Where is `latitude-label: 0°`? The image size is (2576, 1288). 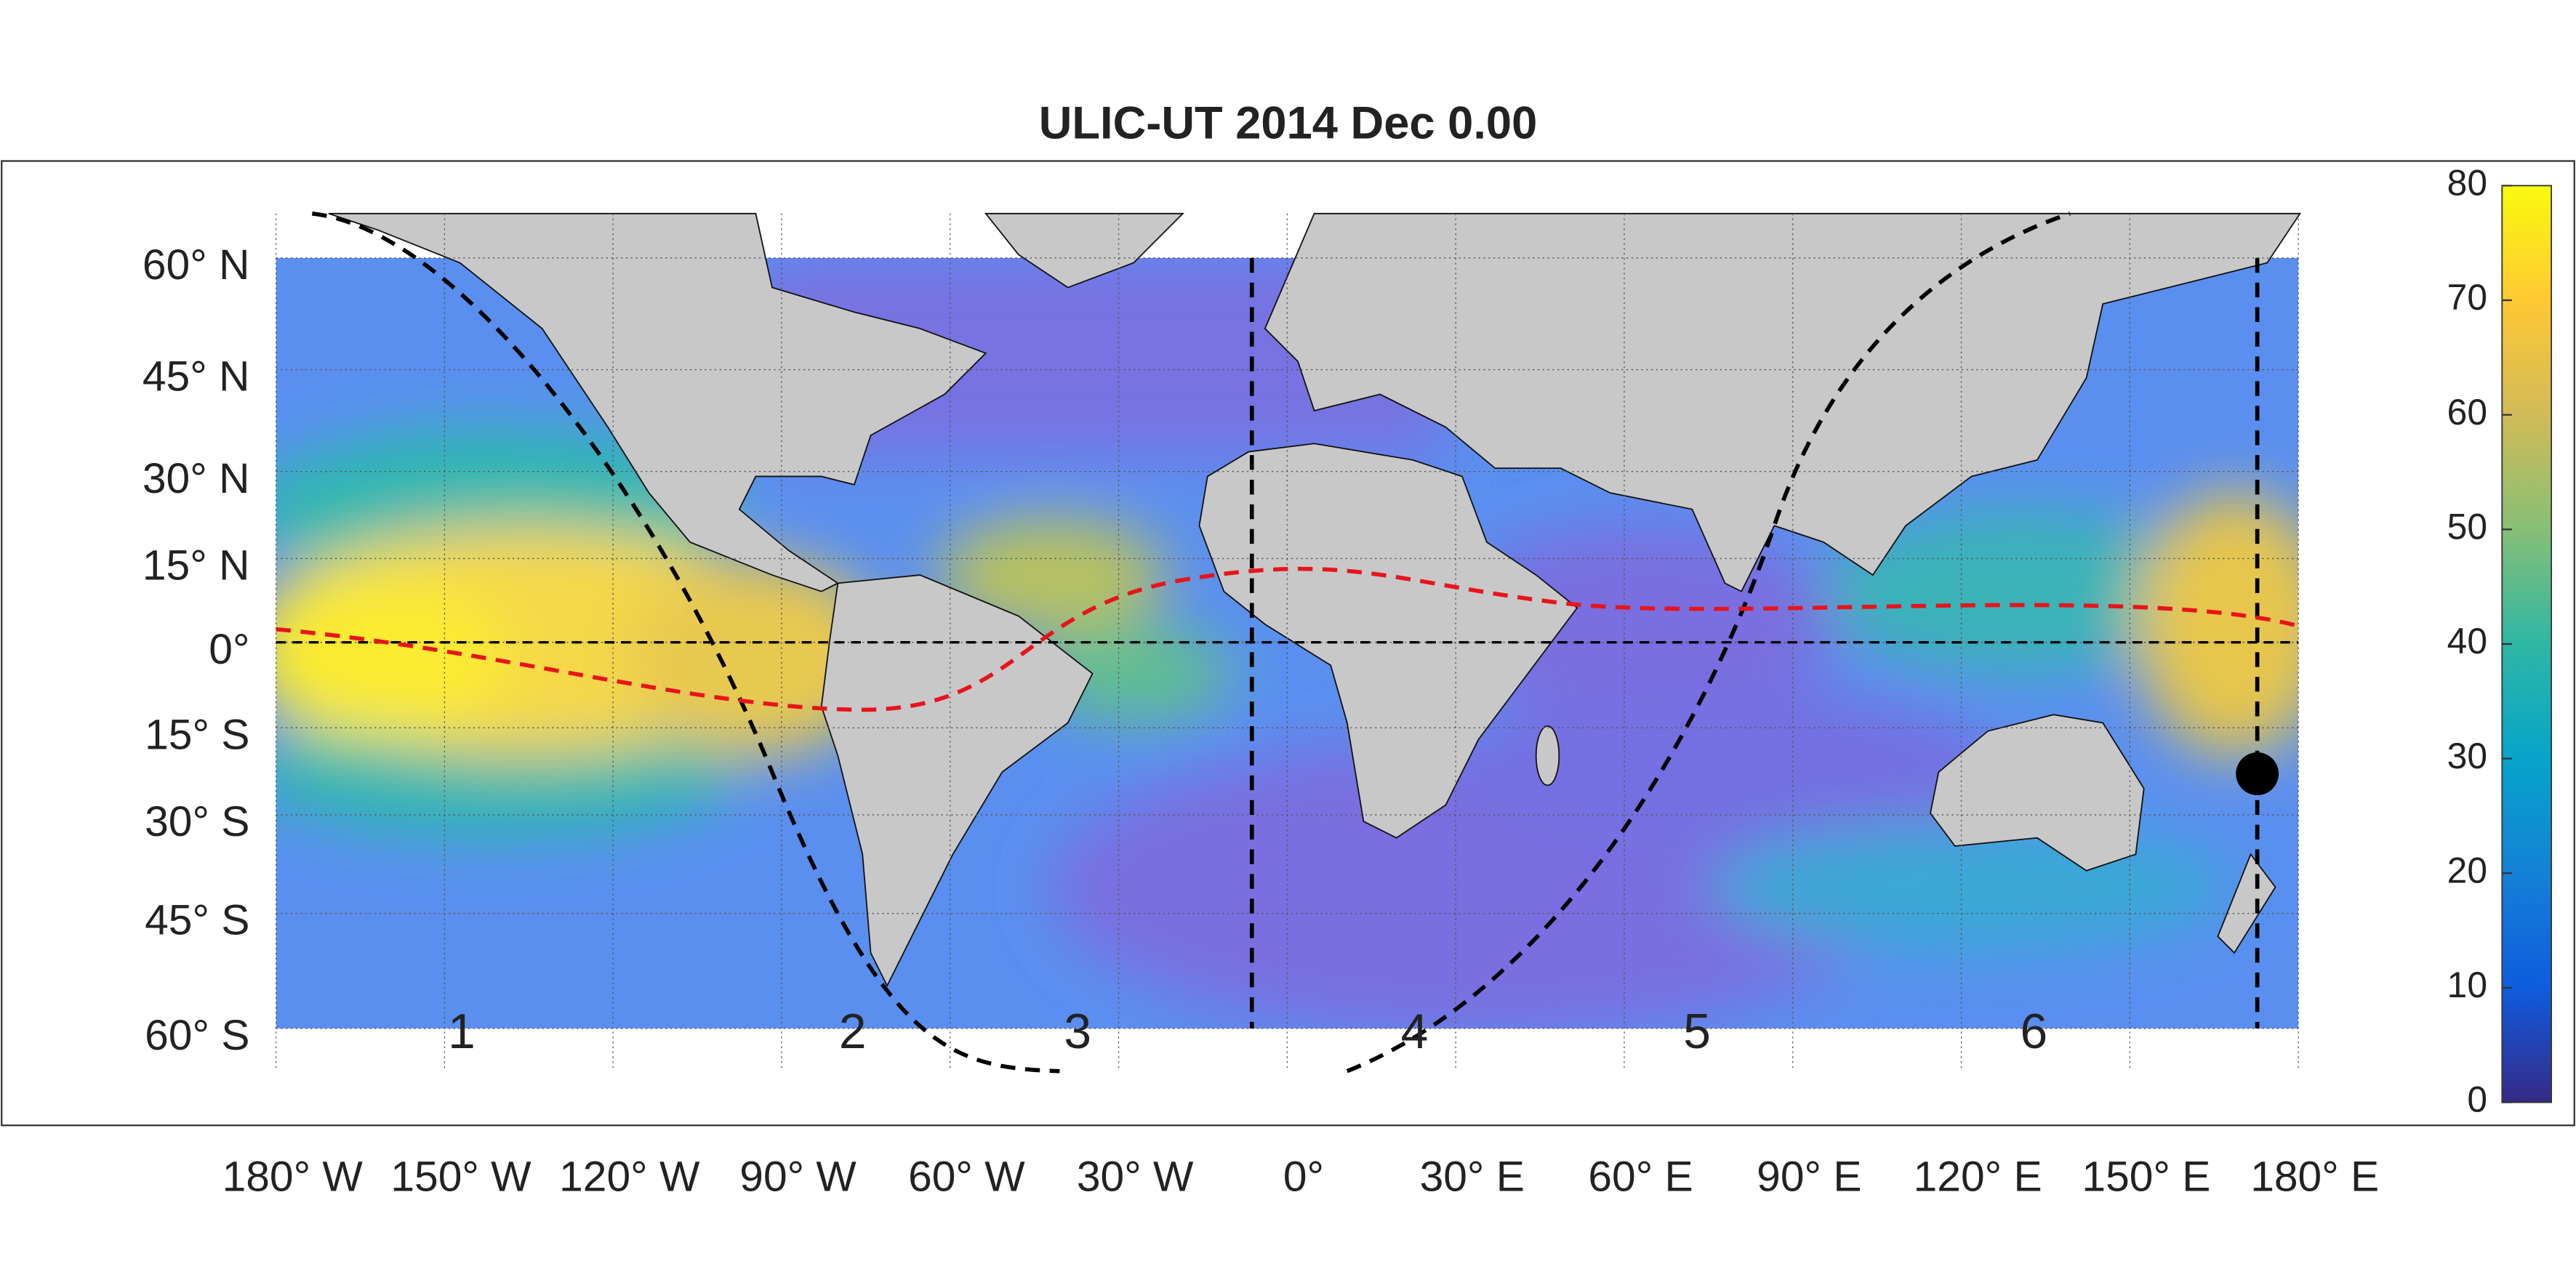
latitude-label: 0° is located at coordinates (229, 649).